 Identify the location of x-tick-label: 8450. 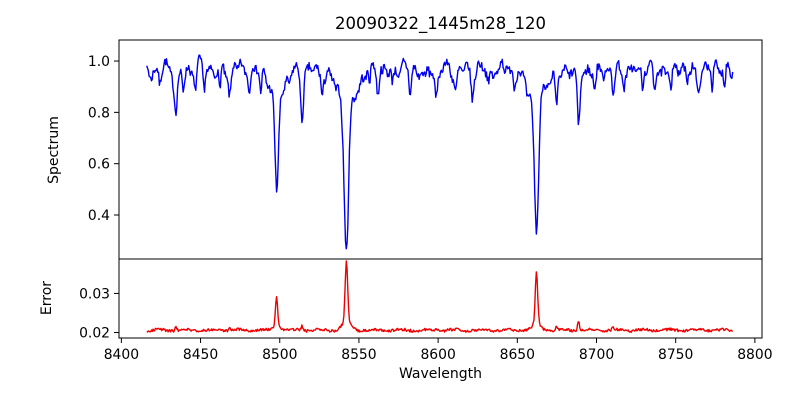
(200, 355).